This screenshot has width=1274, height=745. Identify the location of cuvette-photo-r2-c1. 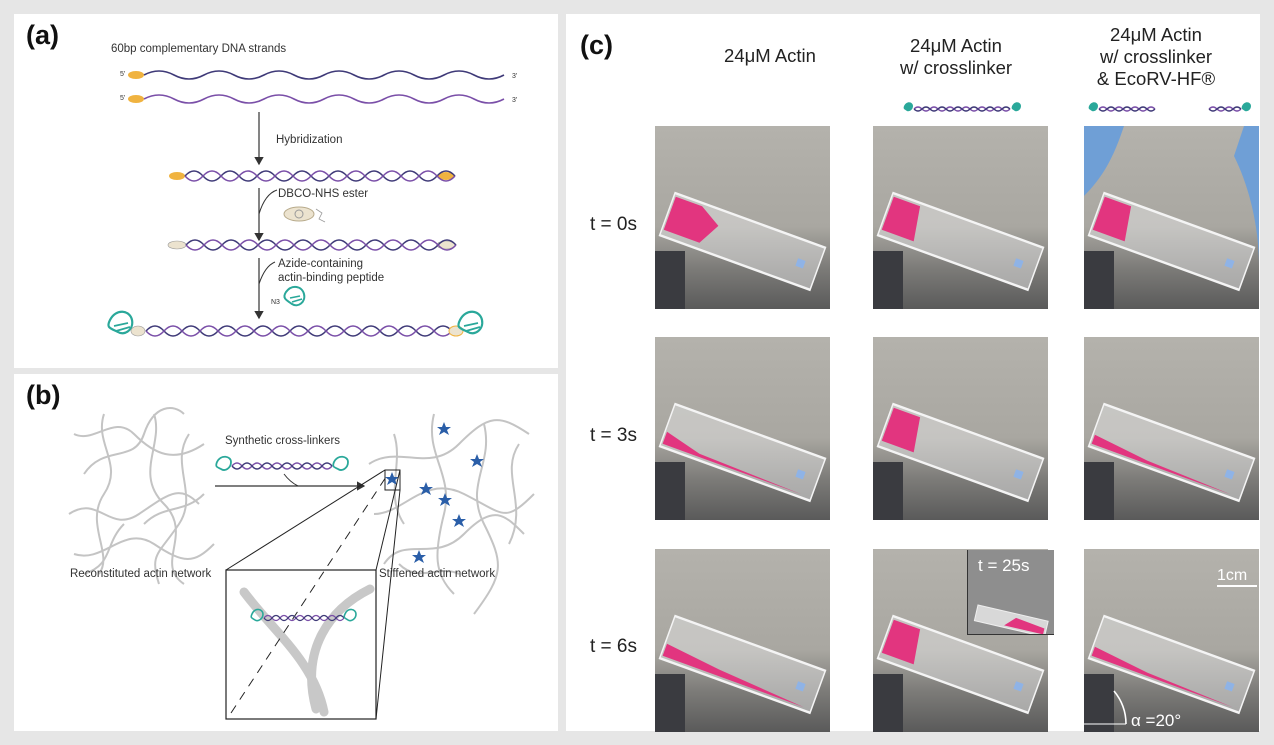
(742, 428).